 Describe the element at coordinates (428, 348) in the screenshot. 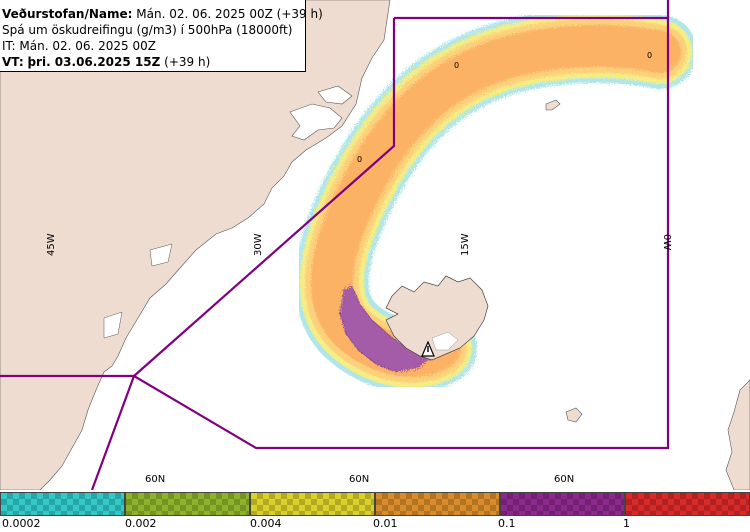

I see `volcano-warning-triangle-icon` at that location.